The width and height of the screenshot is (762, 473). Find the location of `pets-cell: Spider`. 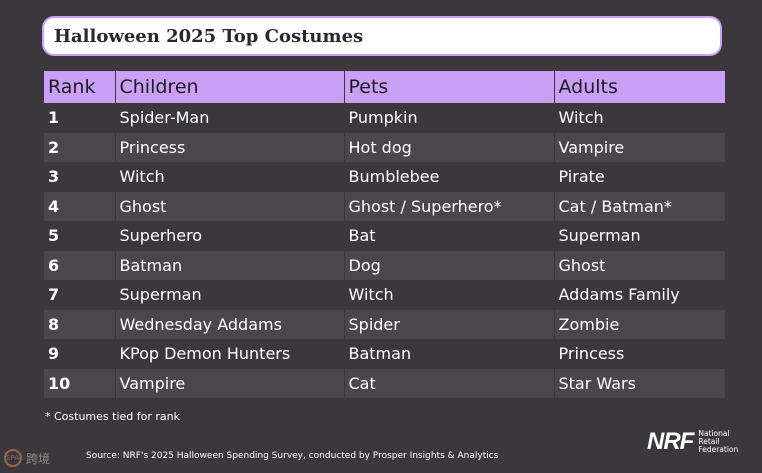

pets-cell: Spider is located at coordinates (449, 324).